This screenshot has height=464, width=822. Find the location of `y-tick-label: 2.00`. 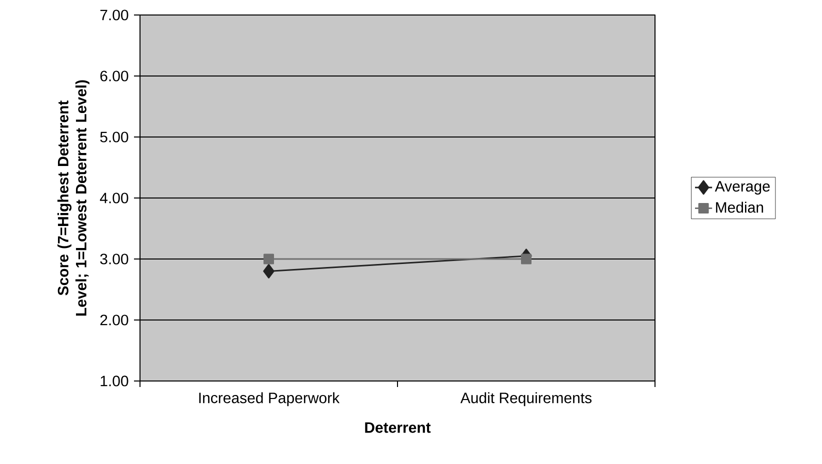

y-tick-label: 2.00 is located at coordinates (114, 320).